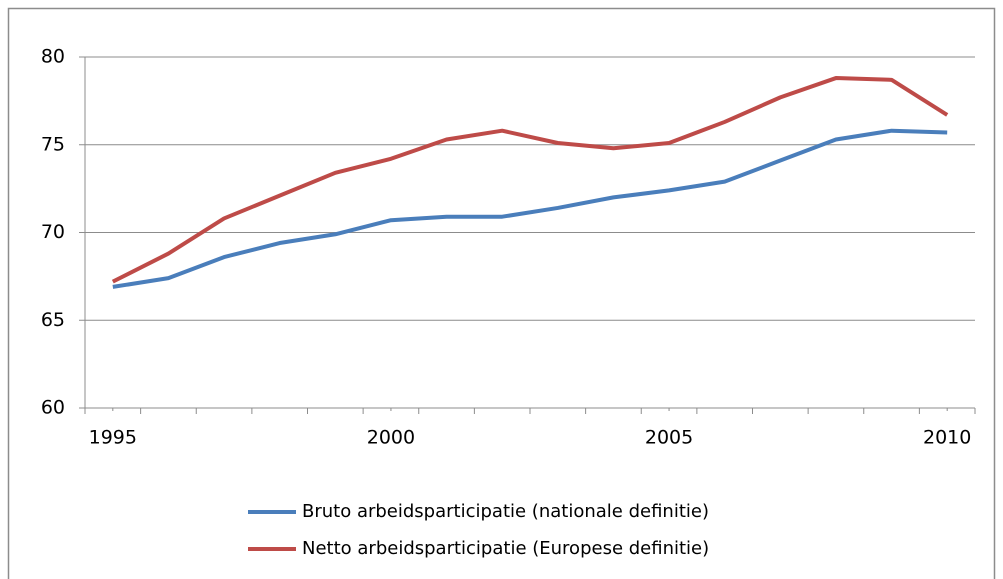  Describe the element at coordinates (53, 408) in the screenshot. I see `y-tick-label: 60` at that location.